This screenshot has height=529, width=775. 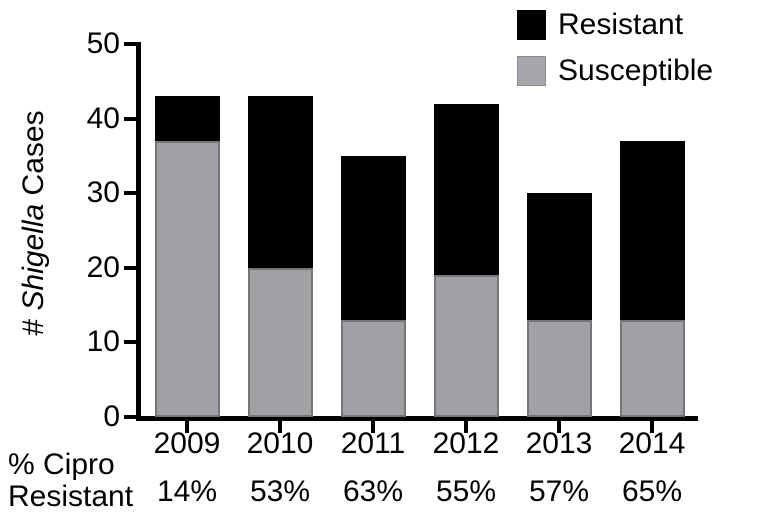 I want to click on legend-item-susceptible: Susceptible, so click(x=615, y=71).